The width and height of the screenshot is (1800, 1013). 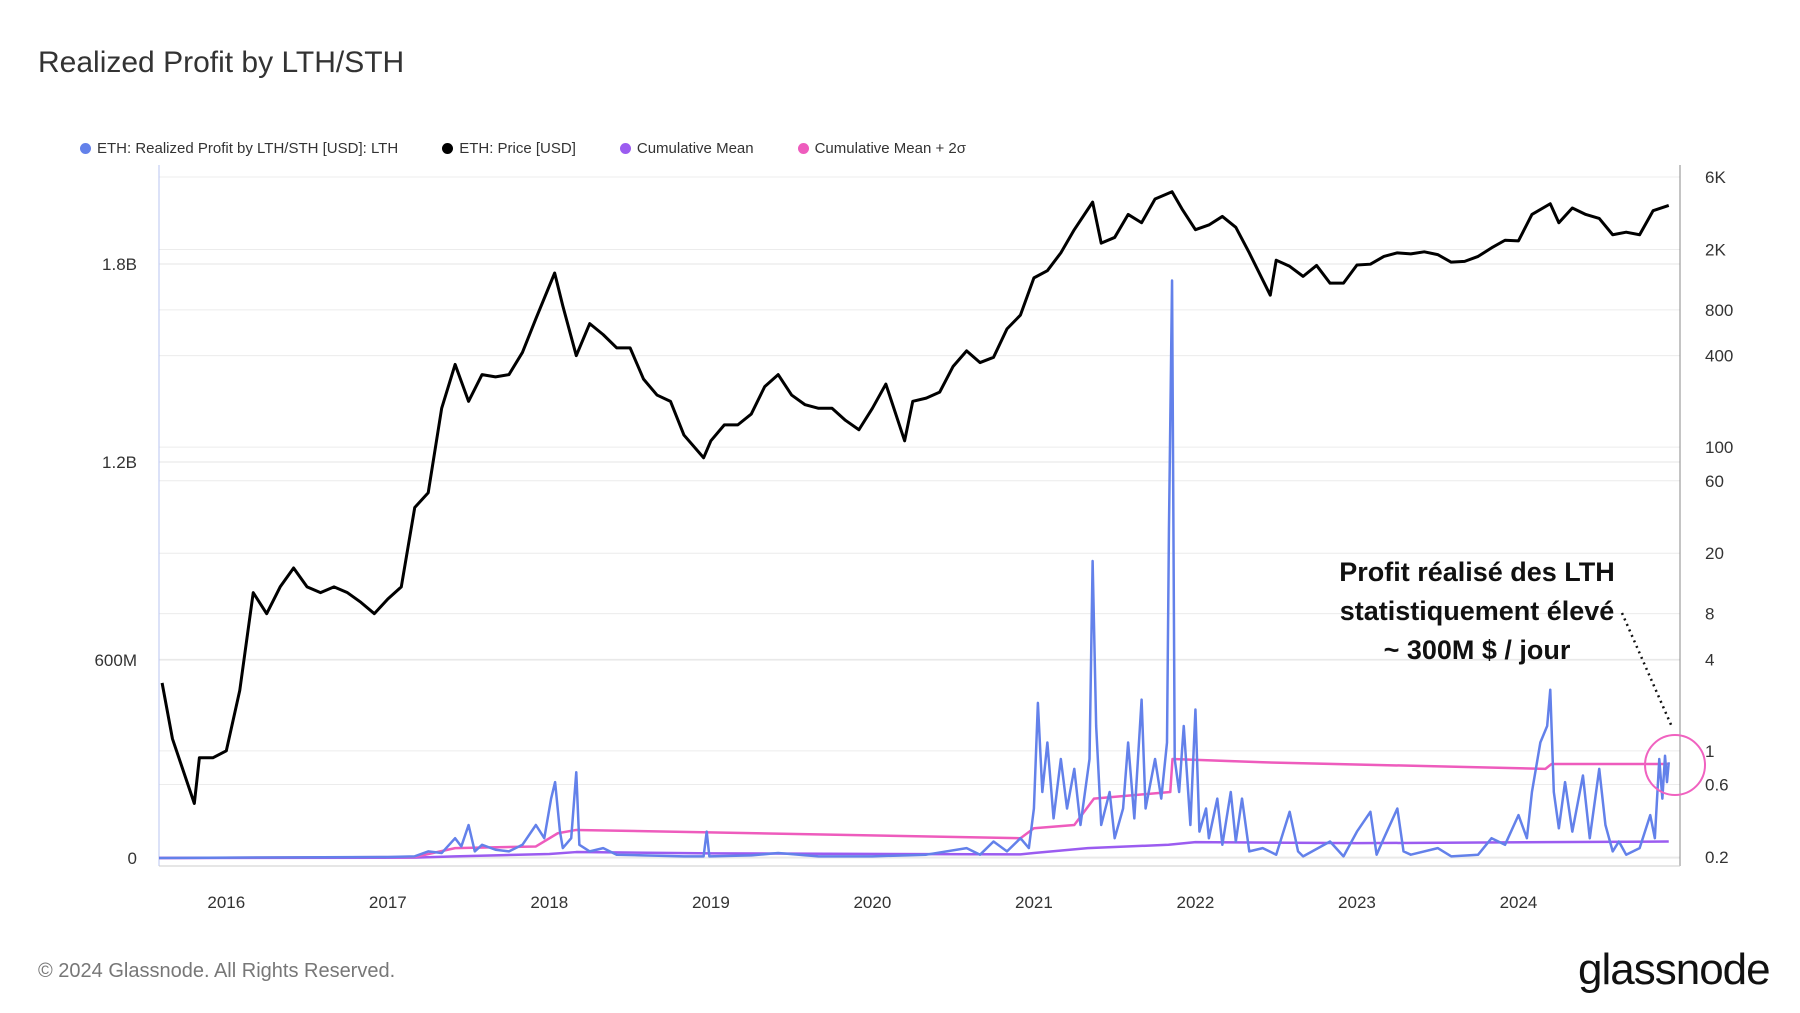 What do you see at coordinates (217, 971) in the screenshot?
I see `copyright: © 2024 Glassnode. All Rights Reserved.` at bounding box center [217, 971].